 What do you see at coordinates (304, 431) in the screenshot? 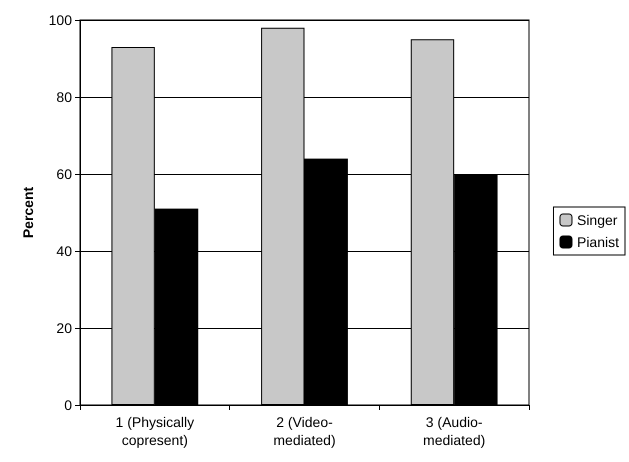
I see `x-tick-label: 2 (Video- mediated)` at bounding box center [304, 431].